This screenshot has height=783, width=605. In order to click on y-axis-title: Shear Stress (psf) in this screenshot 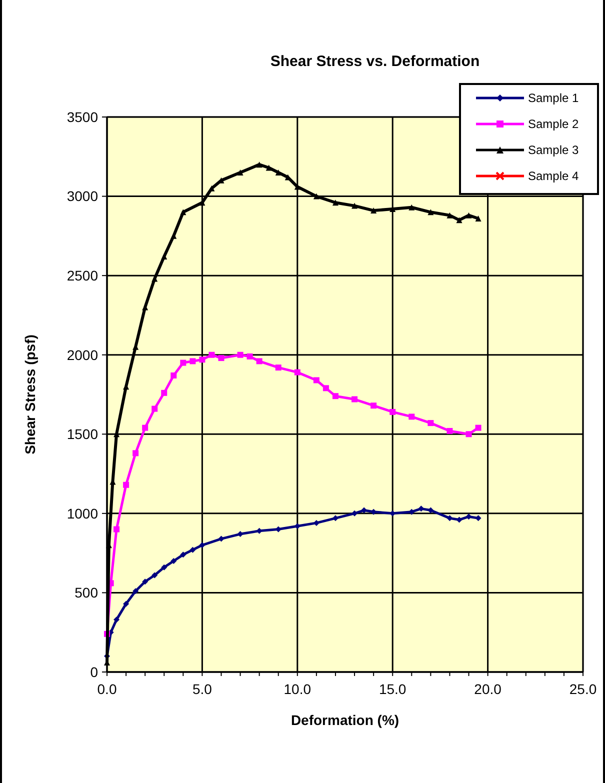, I will do `click(30, 394)`.